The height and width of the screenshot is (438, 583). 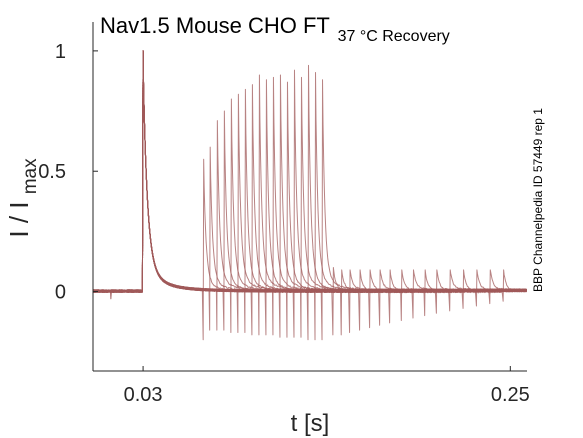 I want to click on y-tick-label: 0, so click(x=60, y=293).